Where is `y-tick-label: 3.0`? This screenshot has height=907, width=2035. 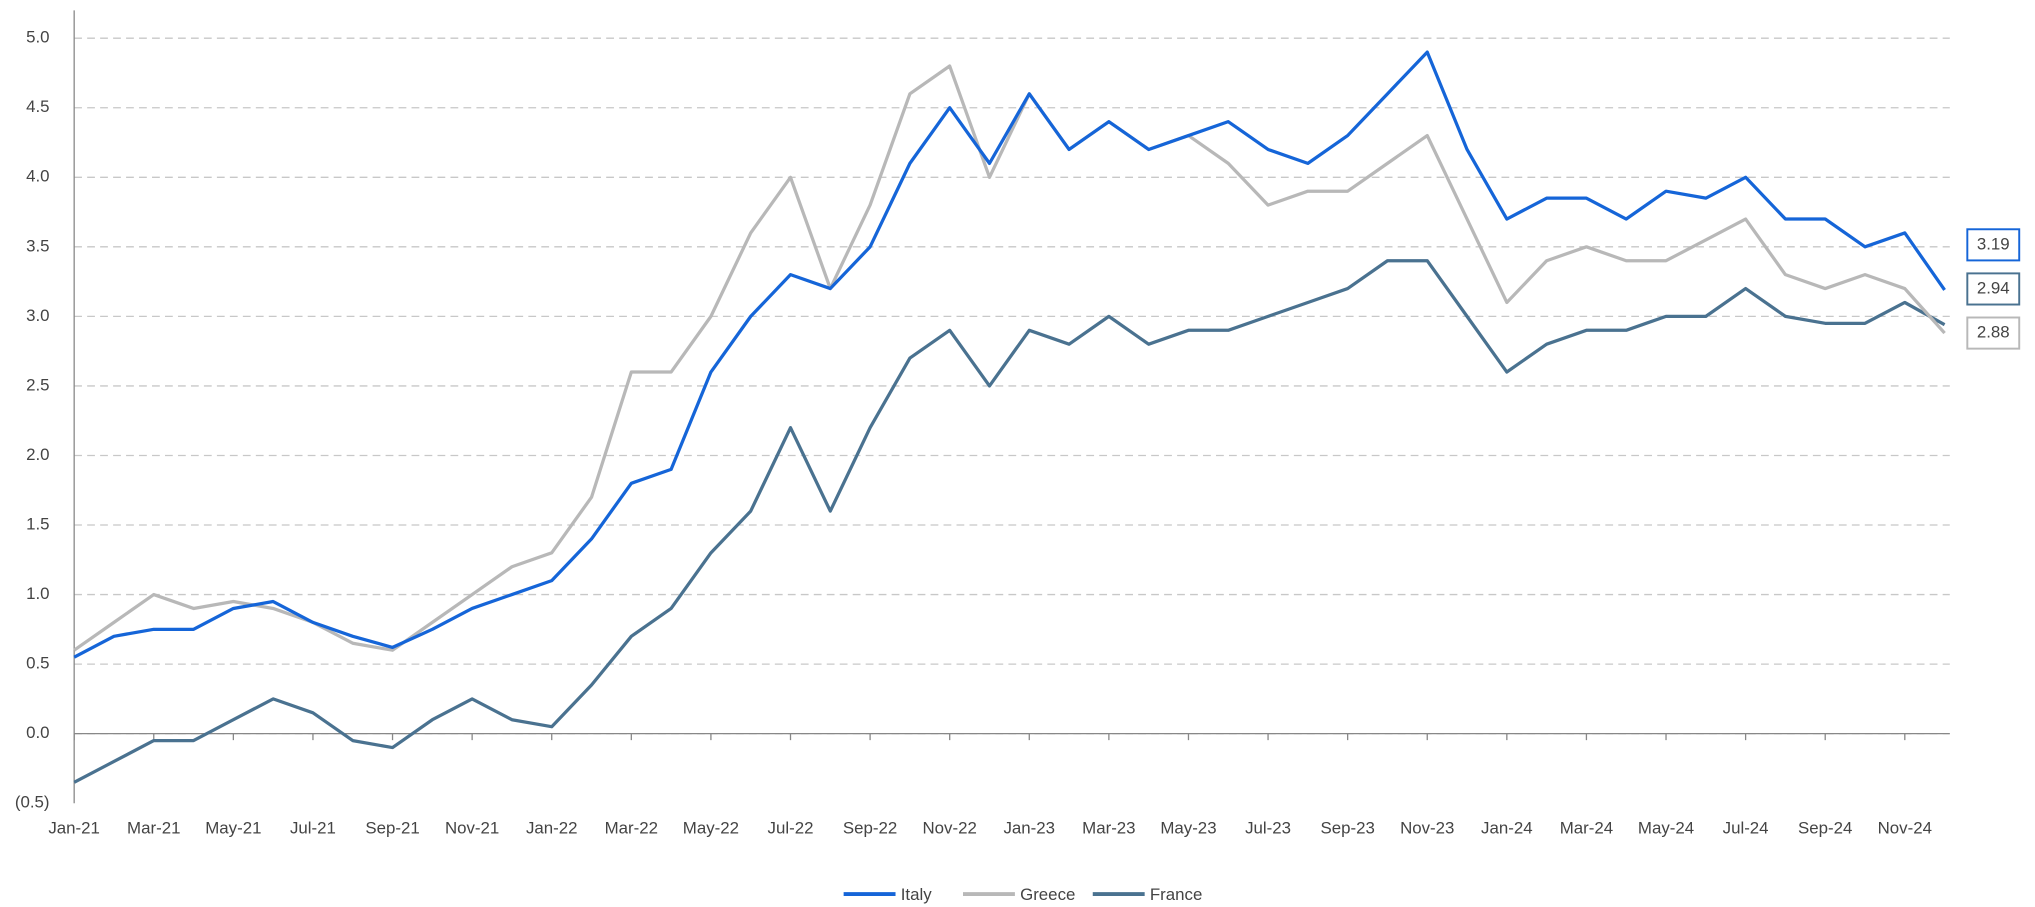 y-tick-label: 3.0 is located at coordinates (37, 315).